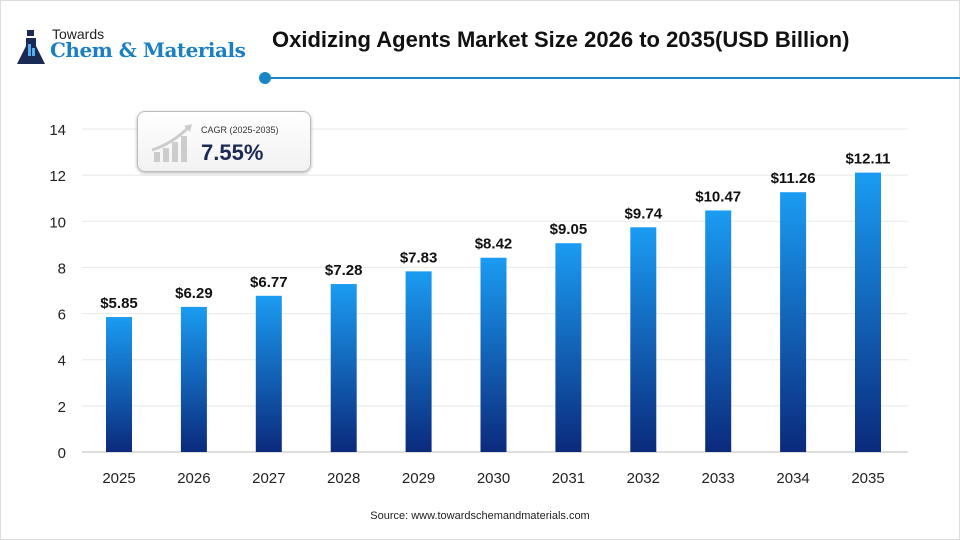 Image resolution: width=960 pixels, height=540 pixels. Describe the element at coordinates (718, 478) in the screenshot. I see `x-tick-label: 2033` at that location.